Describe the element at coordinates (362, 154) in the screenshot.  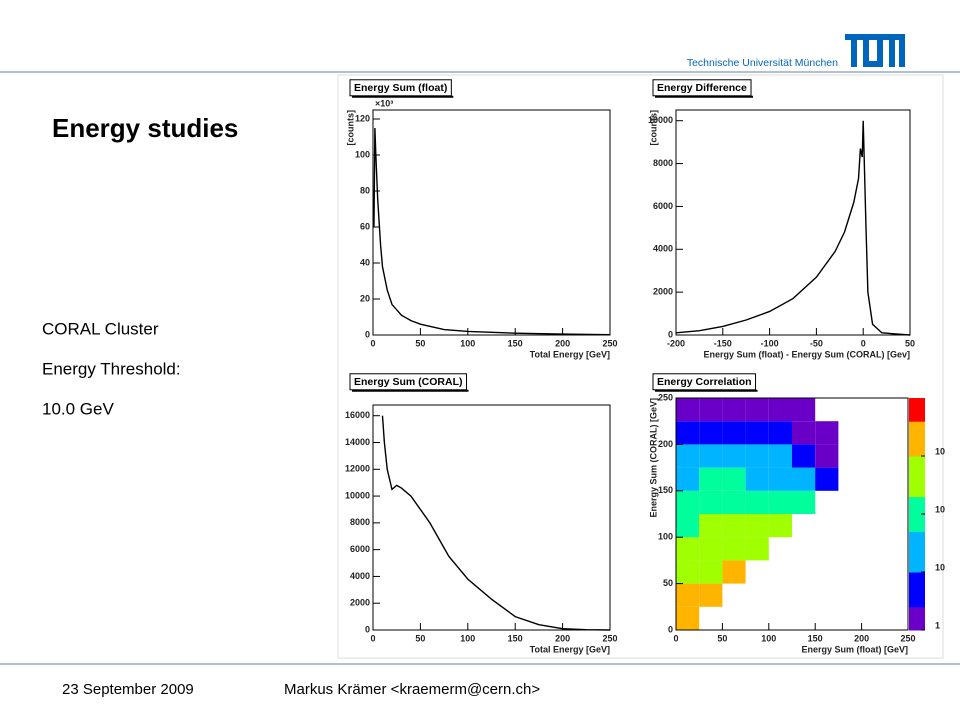
I see `y-tick-label: 100` at that location.